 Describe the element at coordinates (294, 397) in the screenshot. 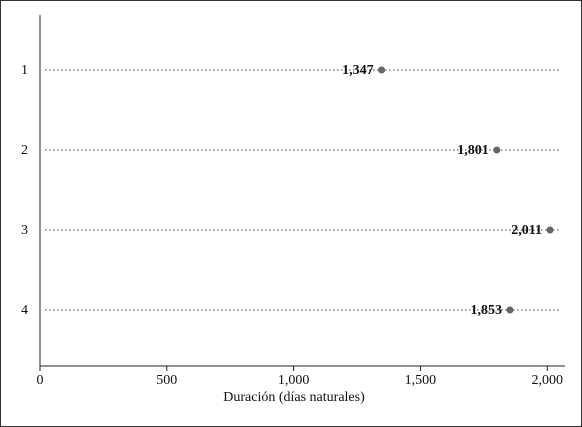

I see `x-axis-label: Duración (días naturales)` at that location.